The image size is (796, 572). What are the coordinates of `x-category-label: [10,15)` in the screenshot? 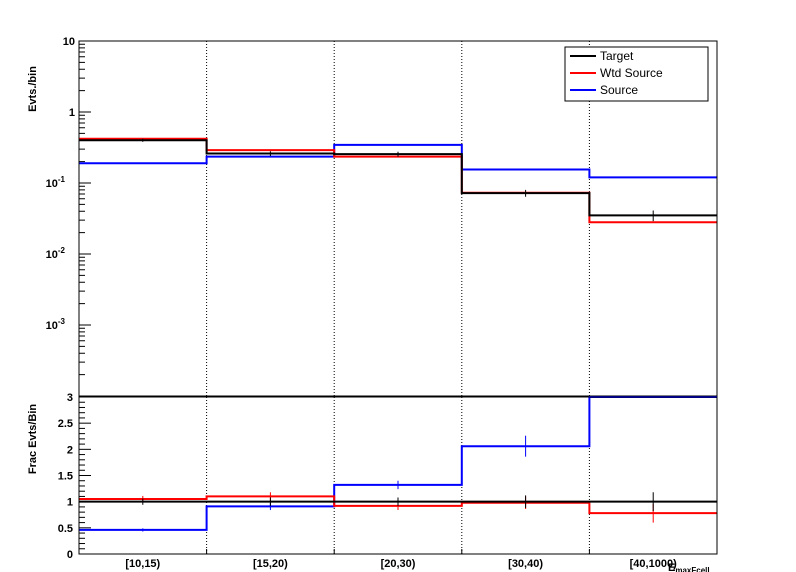 It's located at (142, 564).